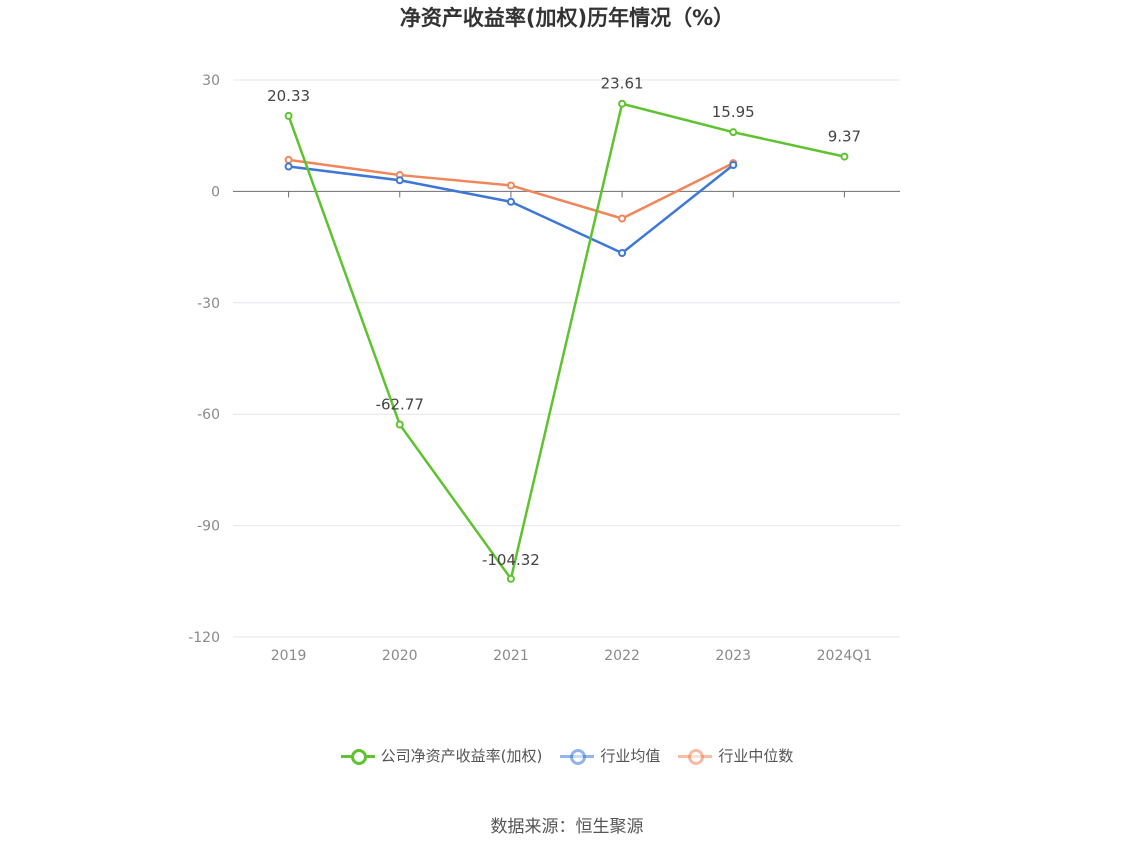 The width and height of the screenshot is (1134, 849). I want to click on legend-item: 公司净资产收益率(加权), so click(441, 755).